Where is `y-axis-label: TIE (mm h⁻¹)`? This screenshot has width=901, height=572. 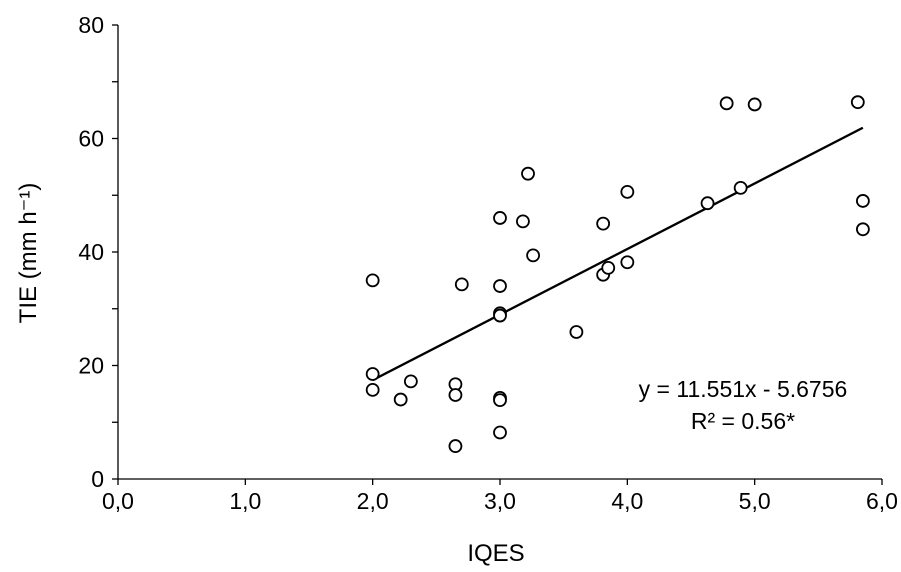
y-axis-label: TIE (mm h⁻¹) is located at coordinates (28, 253).